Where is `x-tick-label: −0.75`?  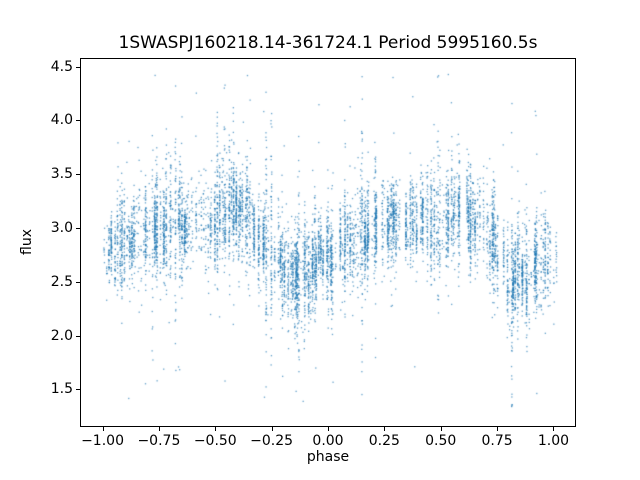
x-tick-label: −0.75 is located at coordinates (159, 441).